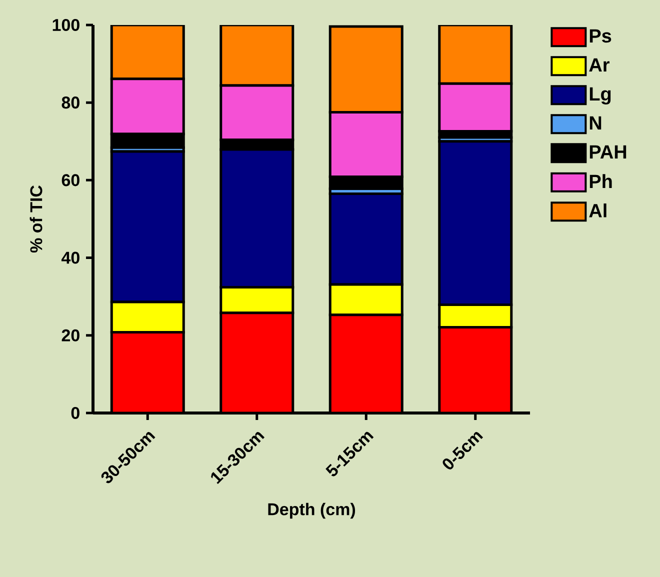  What do you see at coordinates (600, 95) in the screenshot?
I see `legend-label: Lg` at bounding box center [600, 95].